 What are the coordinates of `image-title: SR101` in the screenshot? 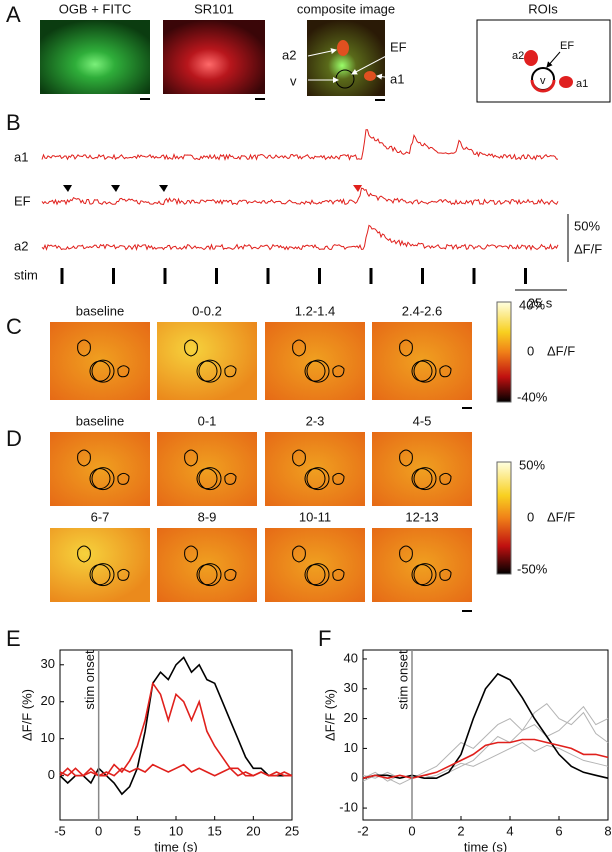 It's located at (214, 8).